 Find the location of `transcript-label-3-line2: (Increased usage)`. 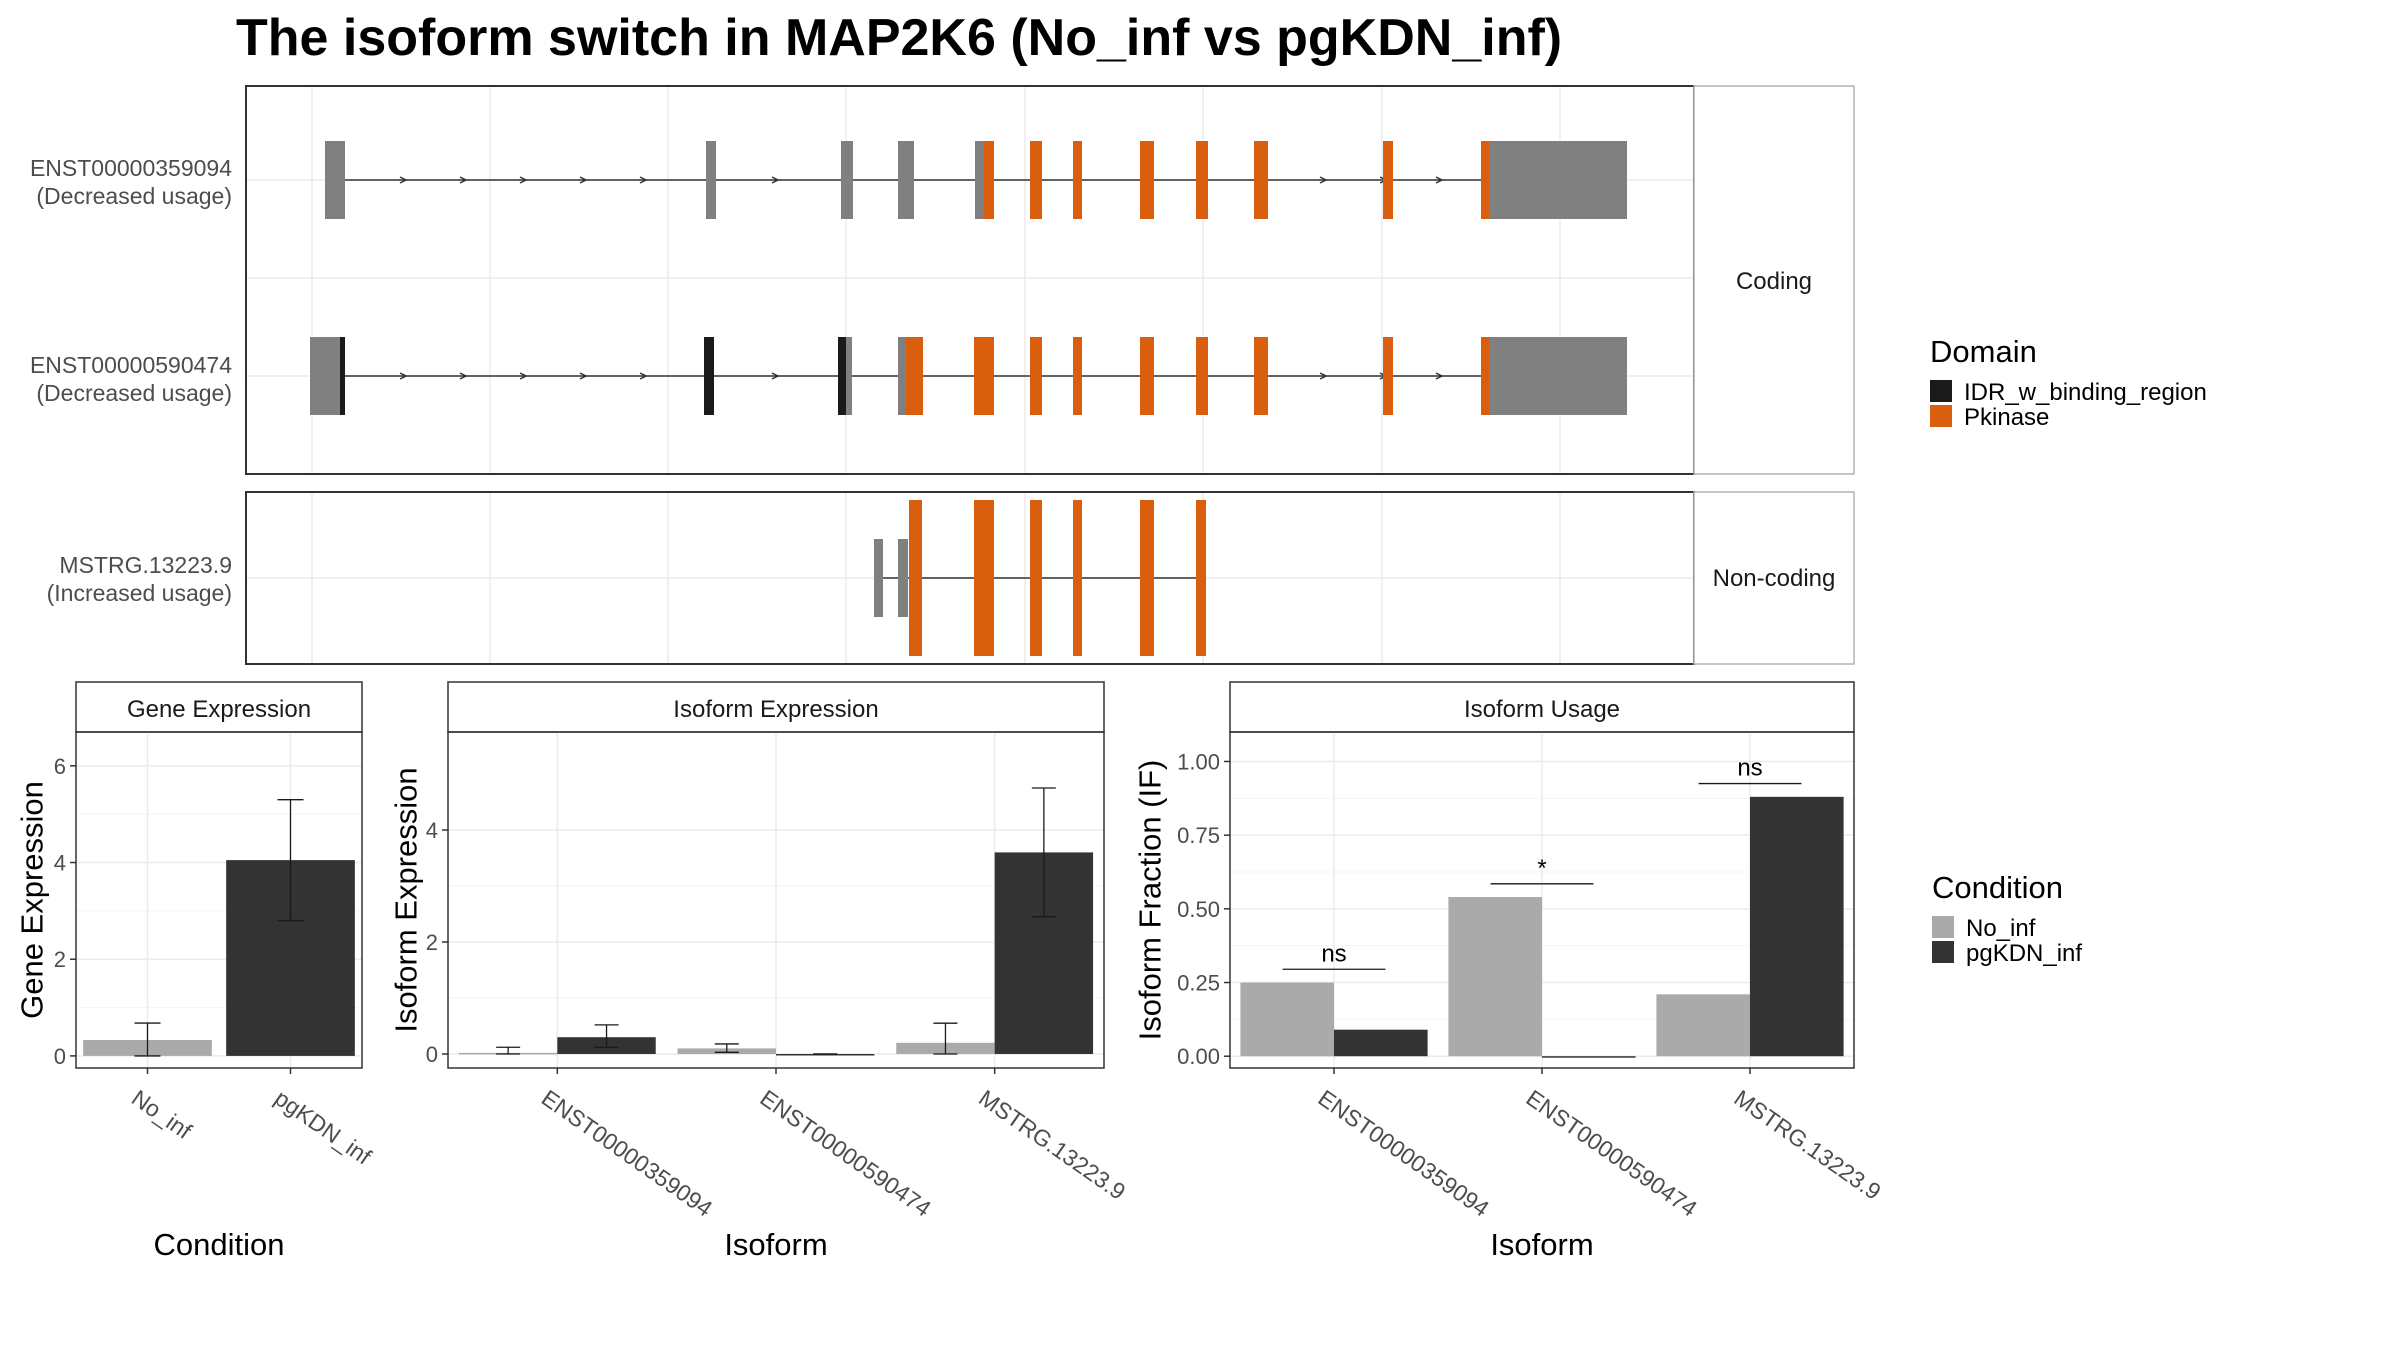

transcript-label-3-line2: (Increased usage) is located at coordinates (139, 593).